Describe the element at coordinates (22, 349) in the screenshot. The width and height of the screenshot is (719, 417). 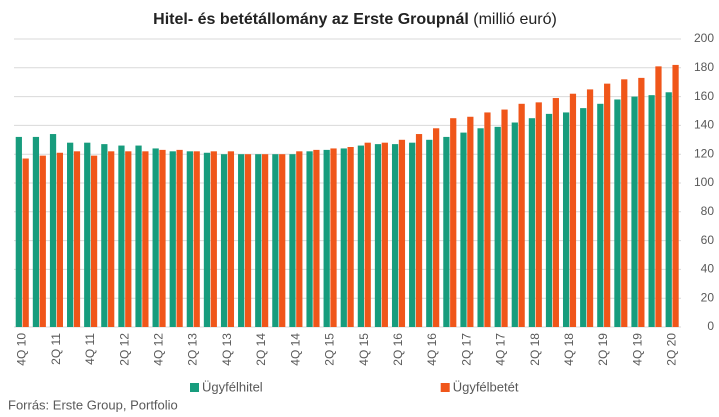
I see `x-tick-label: 4Q 10` at that location.